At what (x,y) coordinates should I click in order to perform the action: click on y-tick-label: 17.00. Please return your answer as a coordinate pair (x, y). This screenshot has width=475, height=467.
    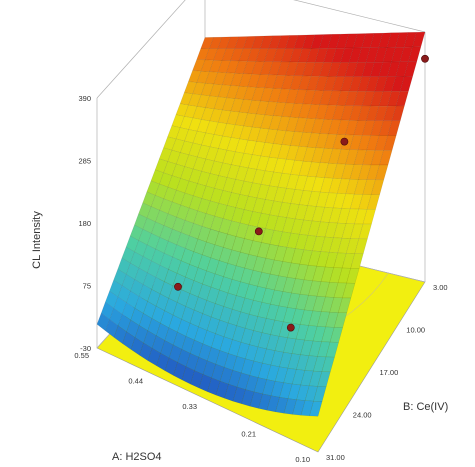
    Looking at the image, I should click on (389, 372).